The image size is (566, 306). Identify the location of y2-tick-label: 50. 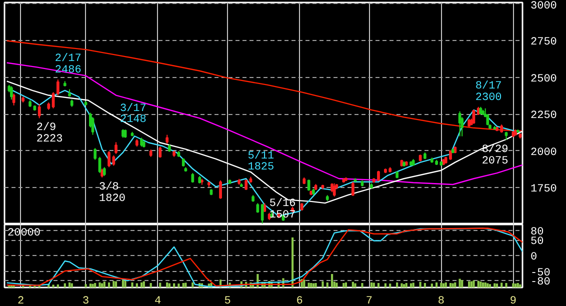
(537, 242).